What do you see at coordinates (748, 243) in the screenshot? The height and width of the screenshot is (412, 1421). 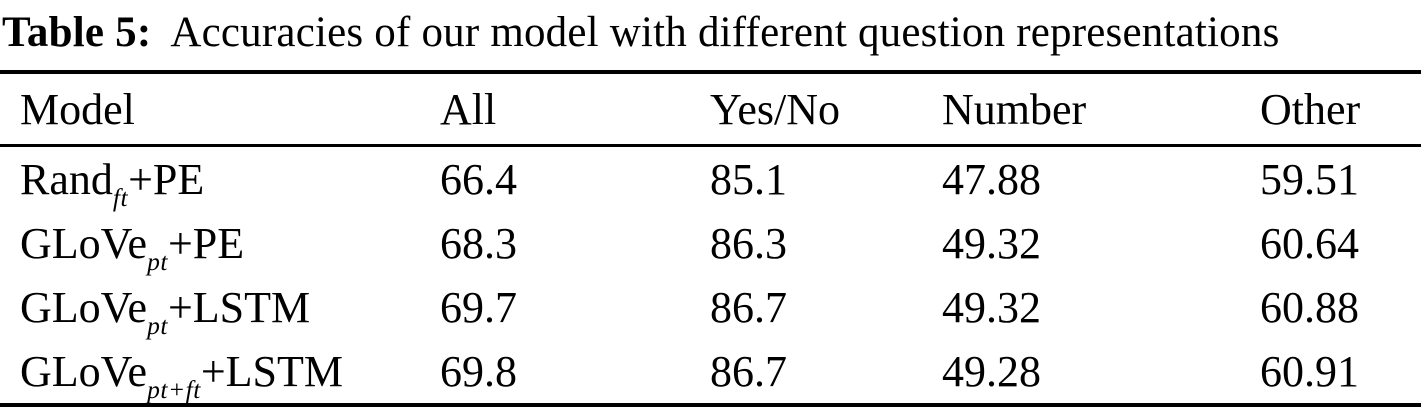 I see `accuracy-yesno-cell: 86.3` at bounding box center [748, 243].